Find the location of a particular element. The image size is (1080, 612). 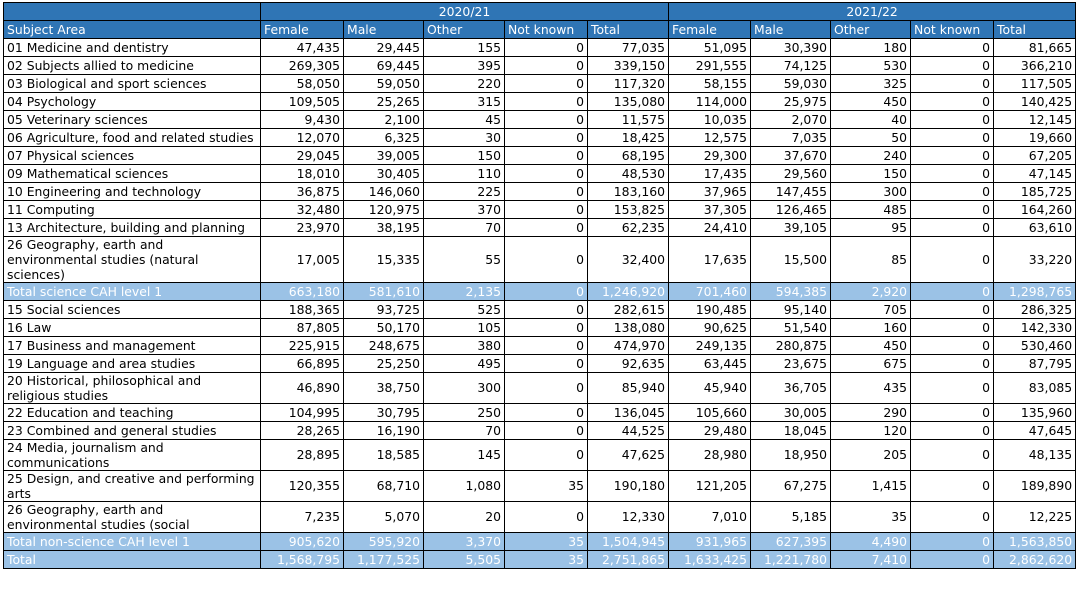

value-cell: 68,195 is located at coordinates (628, 155).